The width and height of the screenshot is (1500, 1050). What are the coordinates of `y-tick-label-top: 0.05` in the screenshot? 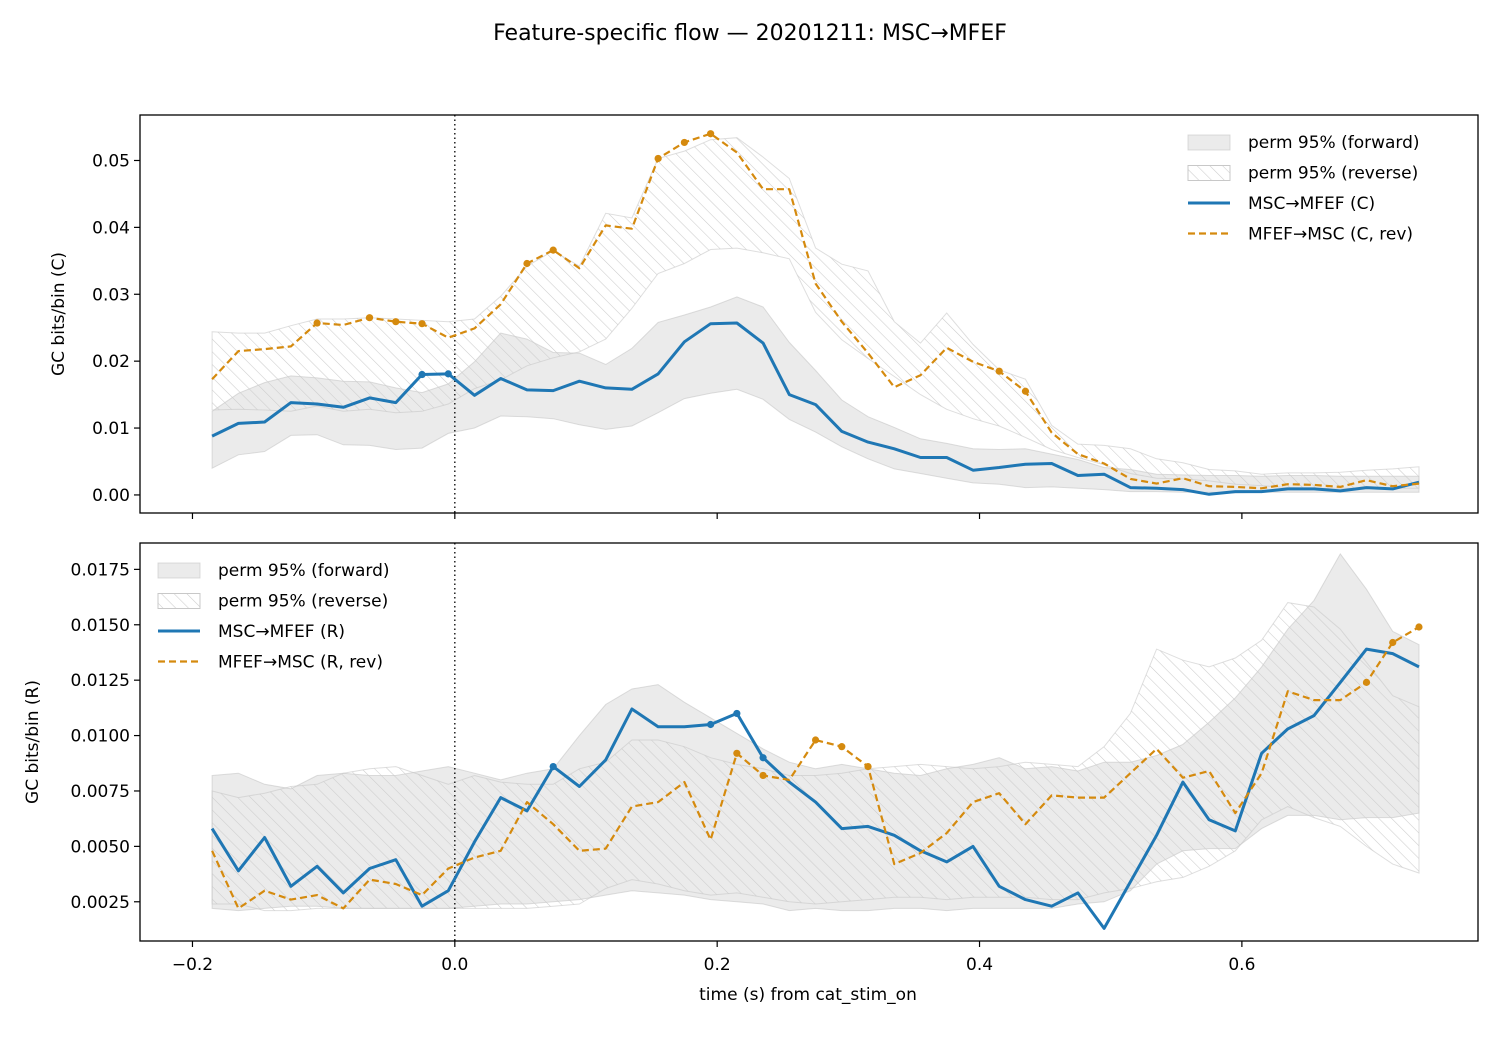 It's located at (111, 161).